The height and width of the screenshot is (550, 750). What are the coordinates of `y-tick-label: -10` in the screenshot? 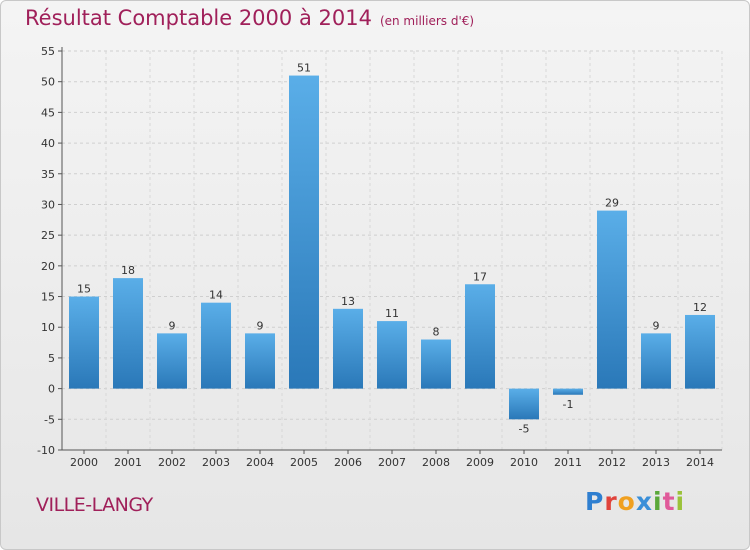 It's located at (46, 450).